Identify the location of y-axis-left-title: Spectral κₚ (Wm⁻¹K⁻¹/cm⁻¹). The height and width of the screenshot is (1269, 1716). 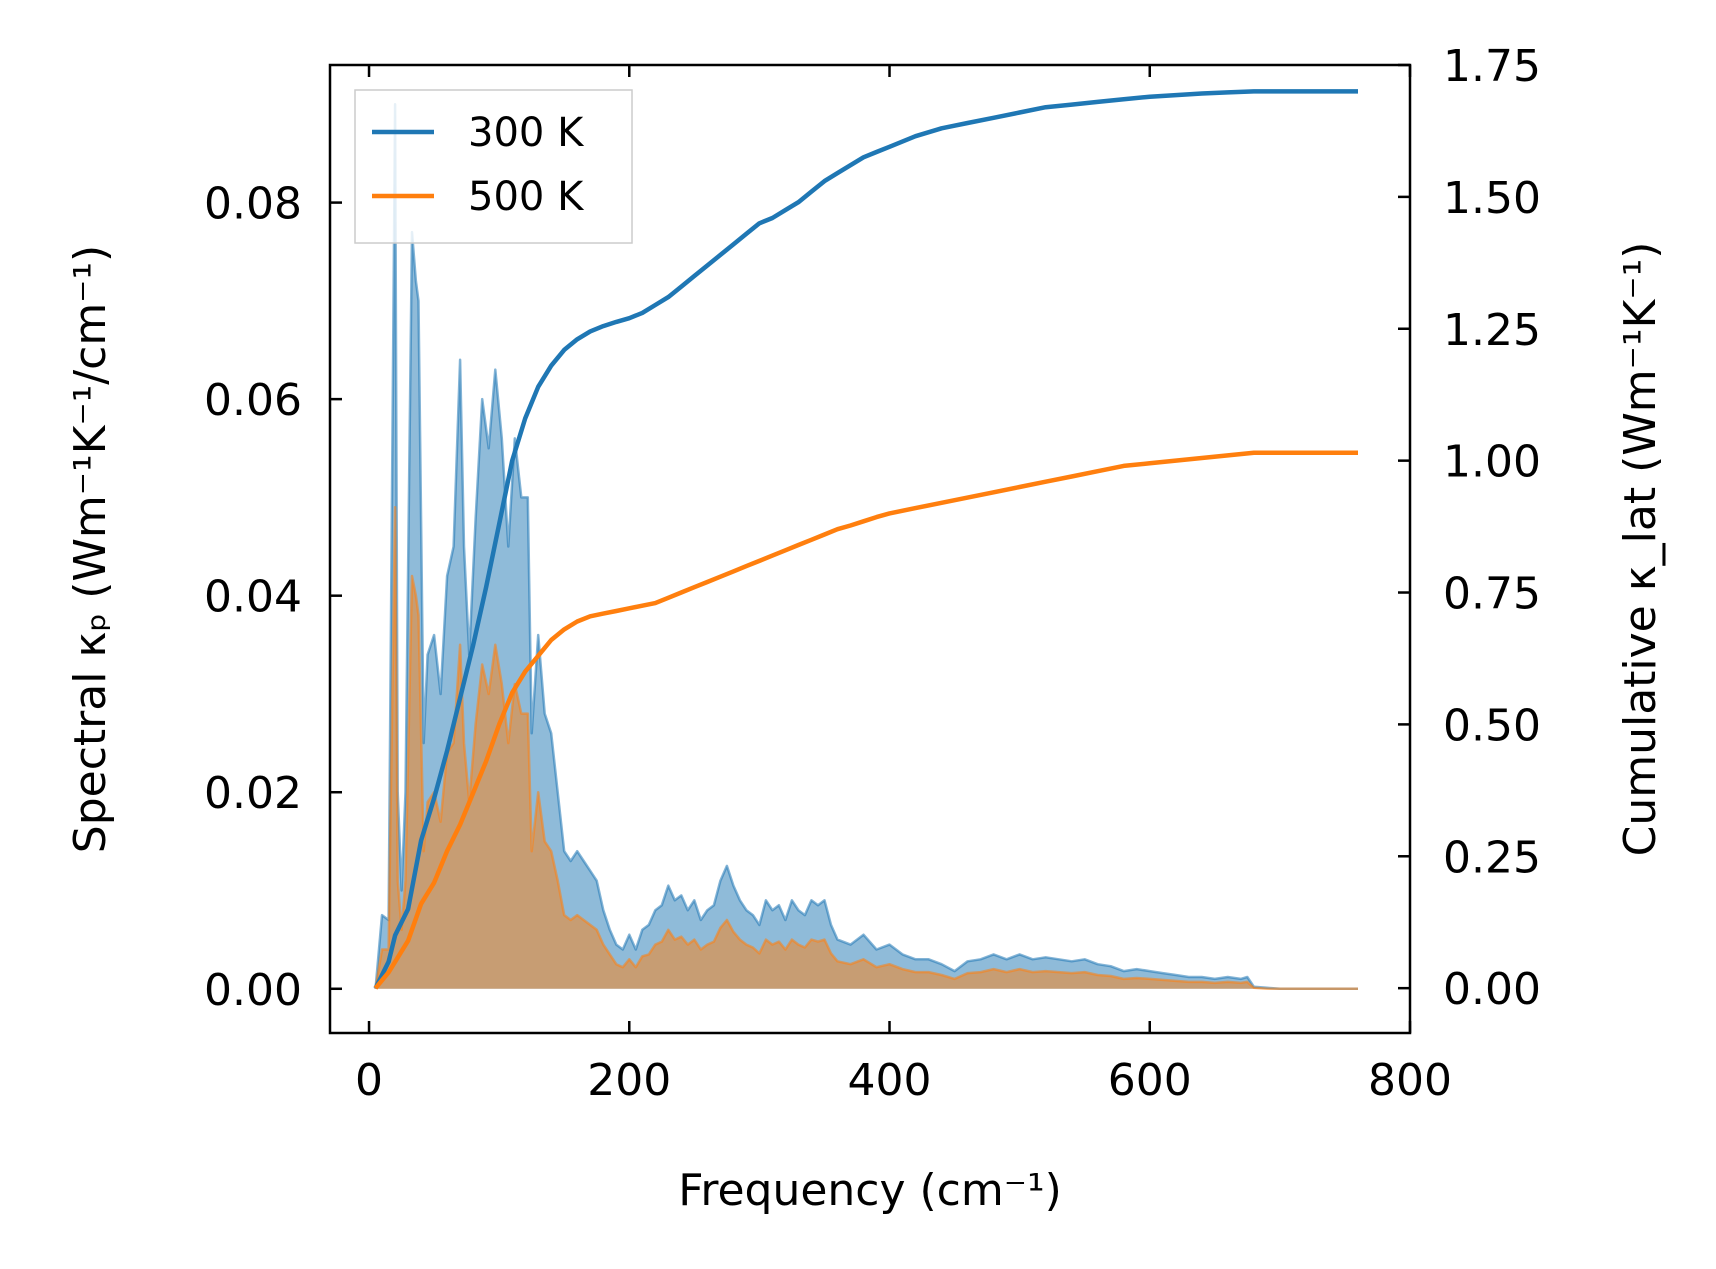
(90, 549).